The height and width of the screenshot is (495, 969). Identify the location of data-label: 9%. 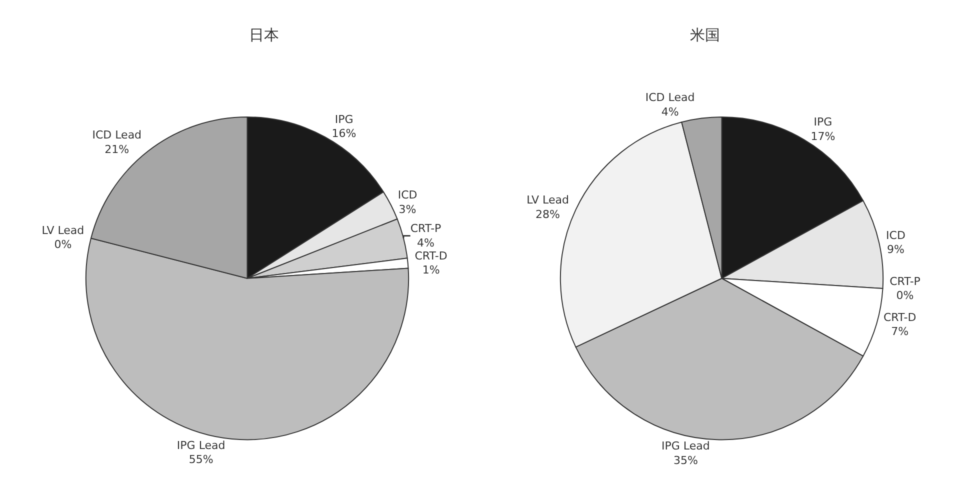
(895, 249).